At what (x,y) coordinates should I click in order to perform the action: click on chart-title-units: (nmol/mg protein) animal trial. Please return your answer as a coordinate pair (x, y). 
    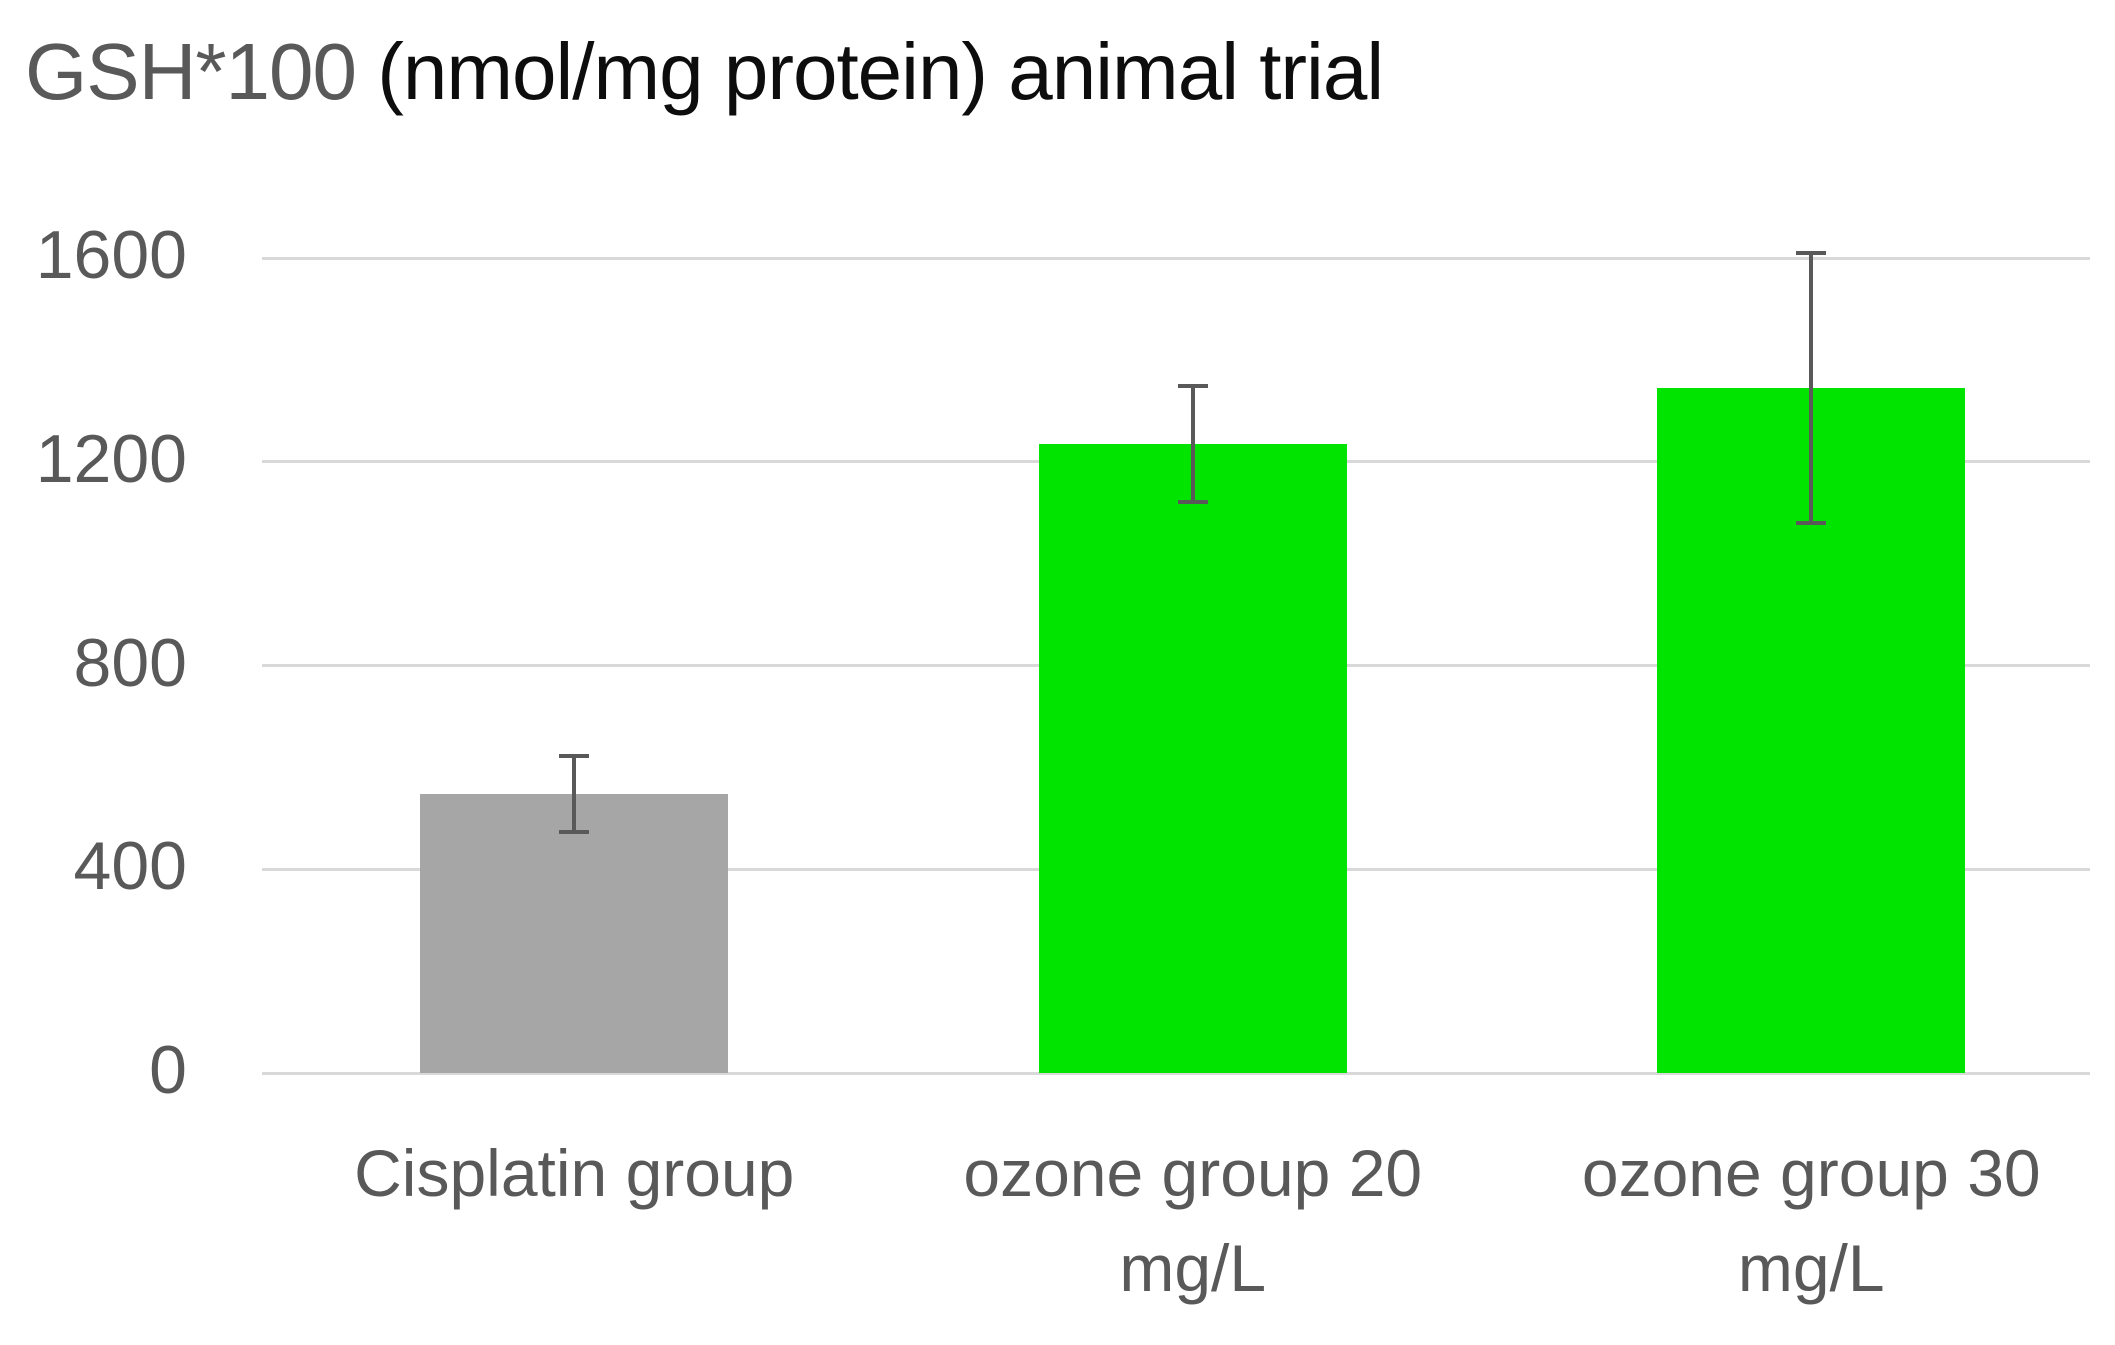
    Looking at the image, I should click on (869, 71).